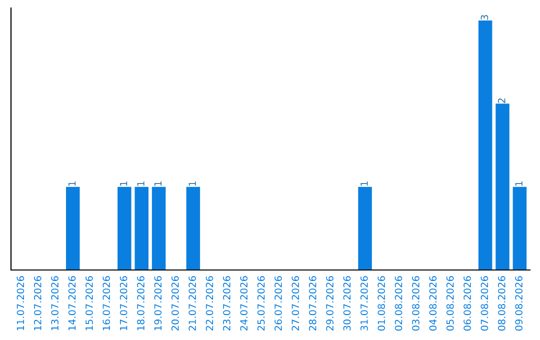 This screenshot has height=340, width=540. Describe the element at coordinates (89, 303) in the screenshot. I see `x-tick-label: 15.07.2026` at that location.